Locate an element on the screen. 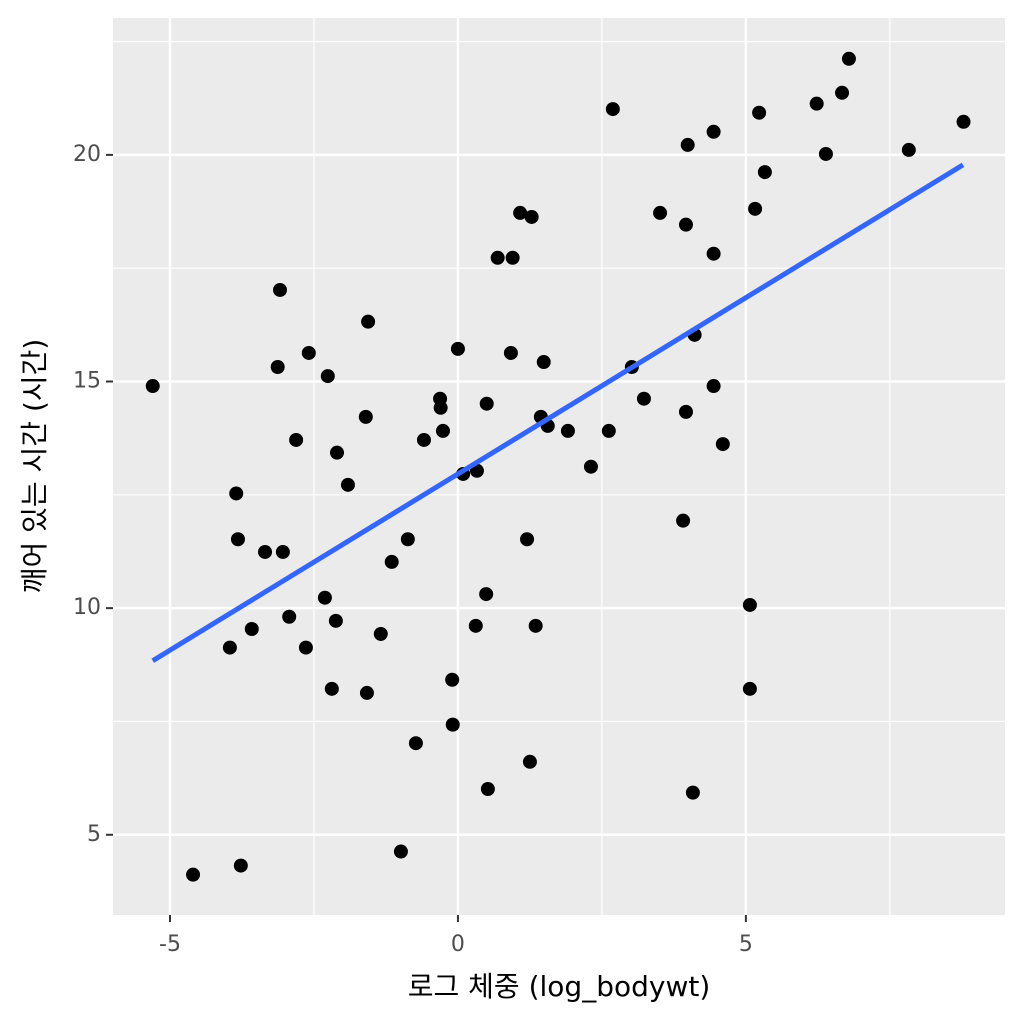 This screenshot has height=1024, width=1024. y-tick-label: 10 is located at coordinates (87, 607).